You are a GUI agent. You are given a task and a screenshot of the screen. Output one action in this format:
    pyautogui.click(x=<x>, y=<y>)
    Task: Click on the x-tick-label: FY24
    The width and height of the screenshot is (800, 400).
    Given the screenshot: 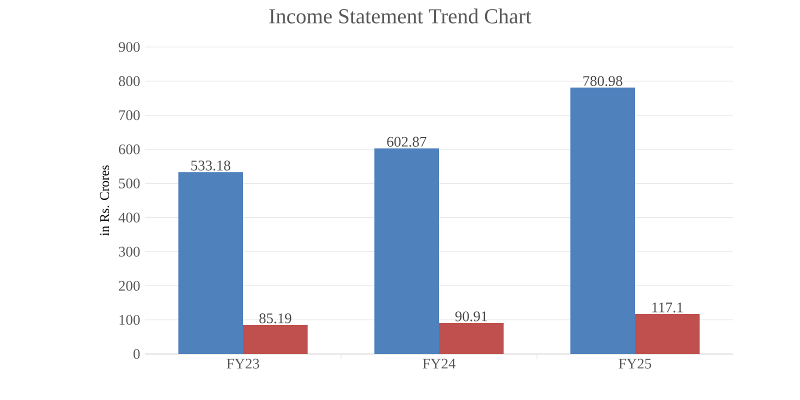 What is the action you would take?
    pyautogui.click(x=439, y=363)
    